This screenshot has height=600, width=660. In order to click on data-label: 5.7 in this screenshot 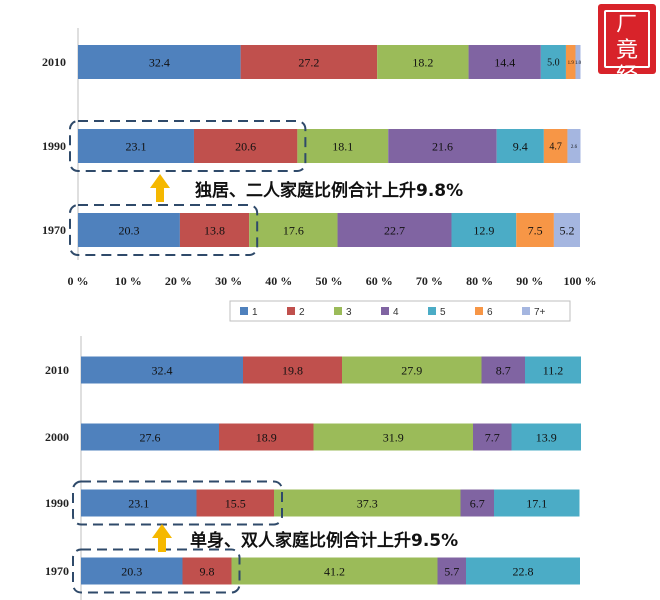, I will do `click(451, 571)`.